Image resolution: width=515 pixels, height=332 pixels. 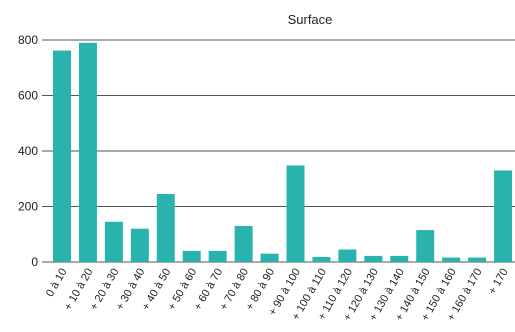 What do you see at coordinates (57, 283) in the screenshot?
I see `x-tick-label: 0 à 10` at bounding box center [57, 283].